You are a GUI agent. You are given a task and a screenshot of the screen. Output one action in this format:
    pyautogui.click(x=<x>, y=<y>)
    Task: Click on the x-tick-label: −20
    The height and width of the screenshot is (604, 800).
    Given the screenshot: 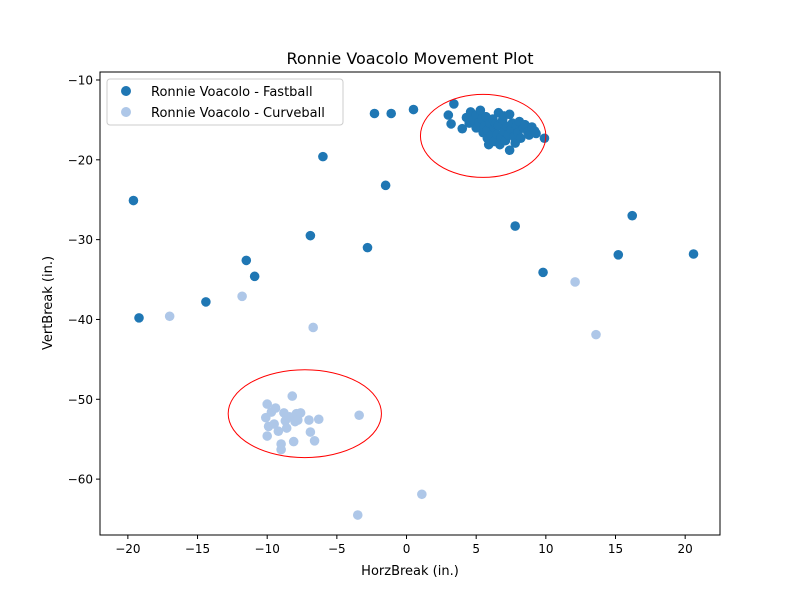 What is the action you would take?
    pyautogui.click(x=127, y=549)
    